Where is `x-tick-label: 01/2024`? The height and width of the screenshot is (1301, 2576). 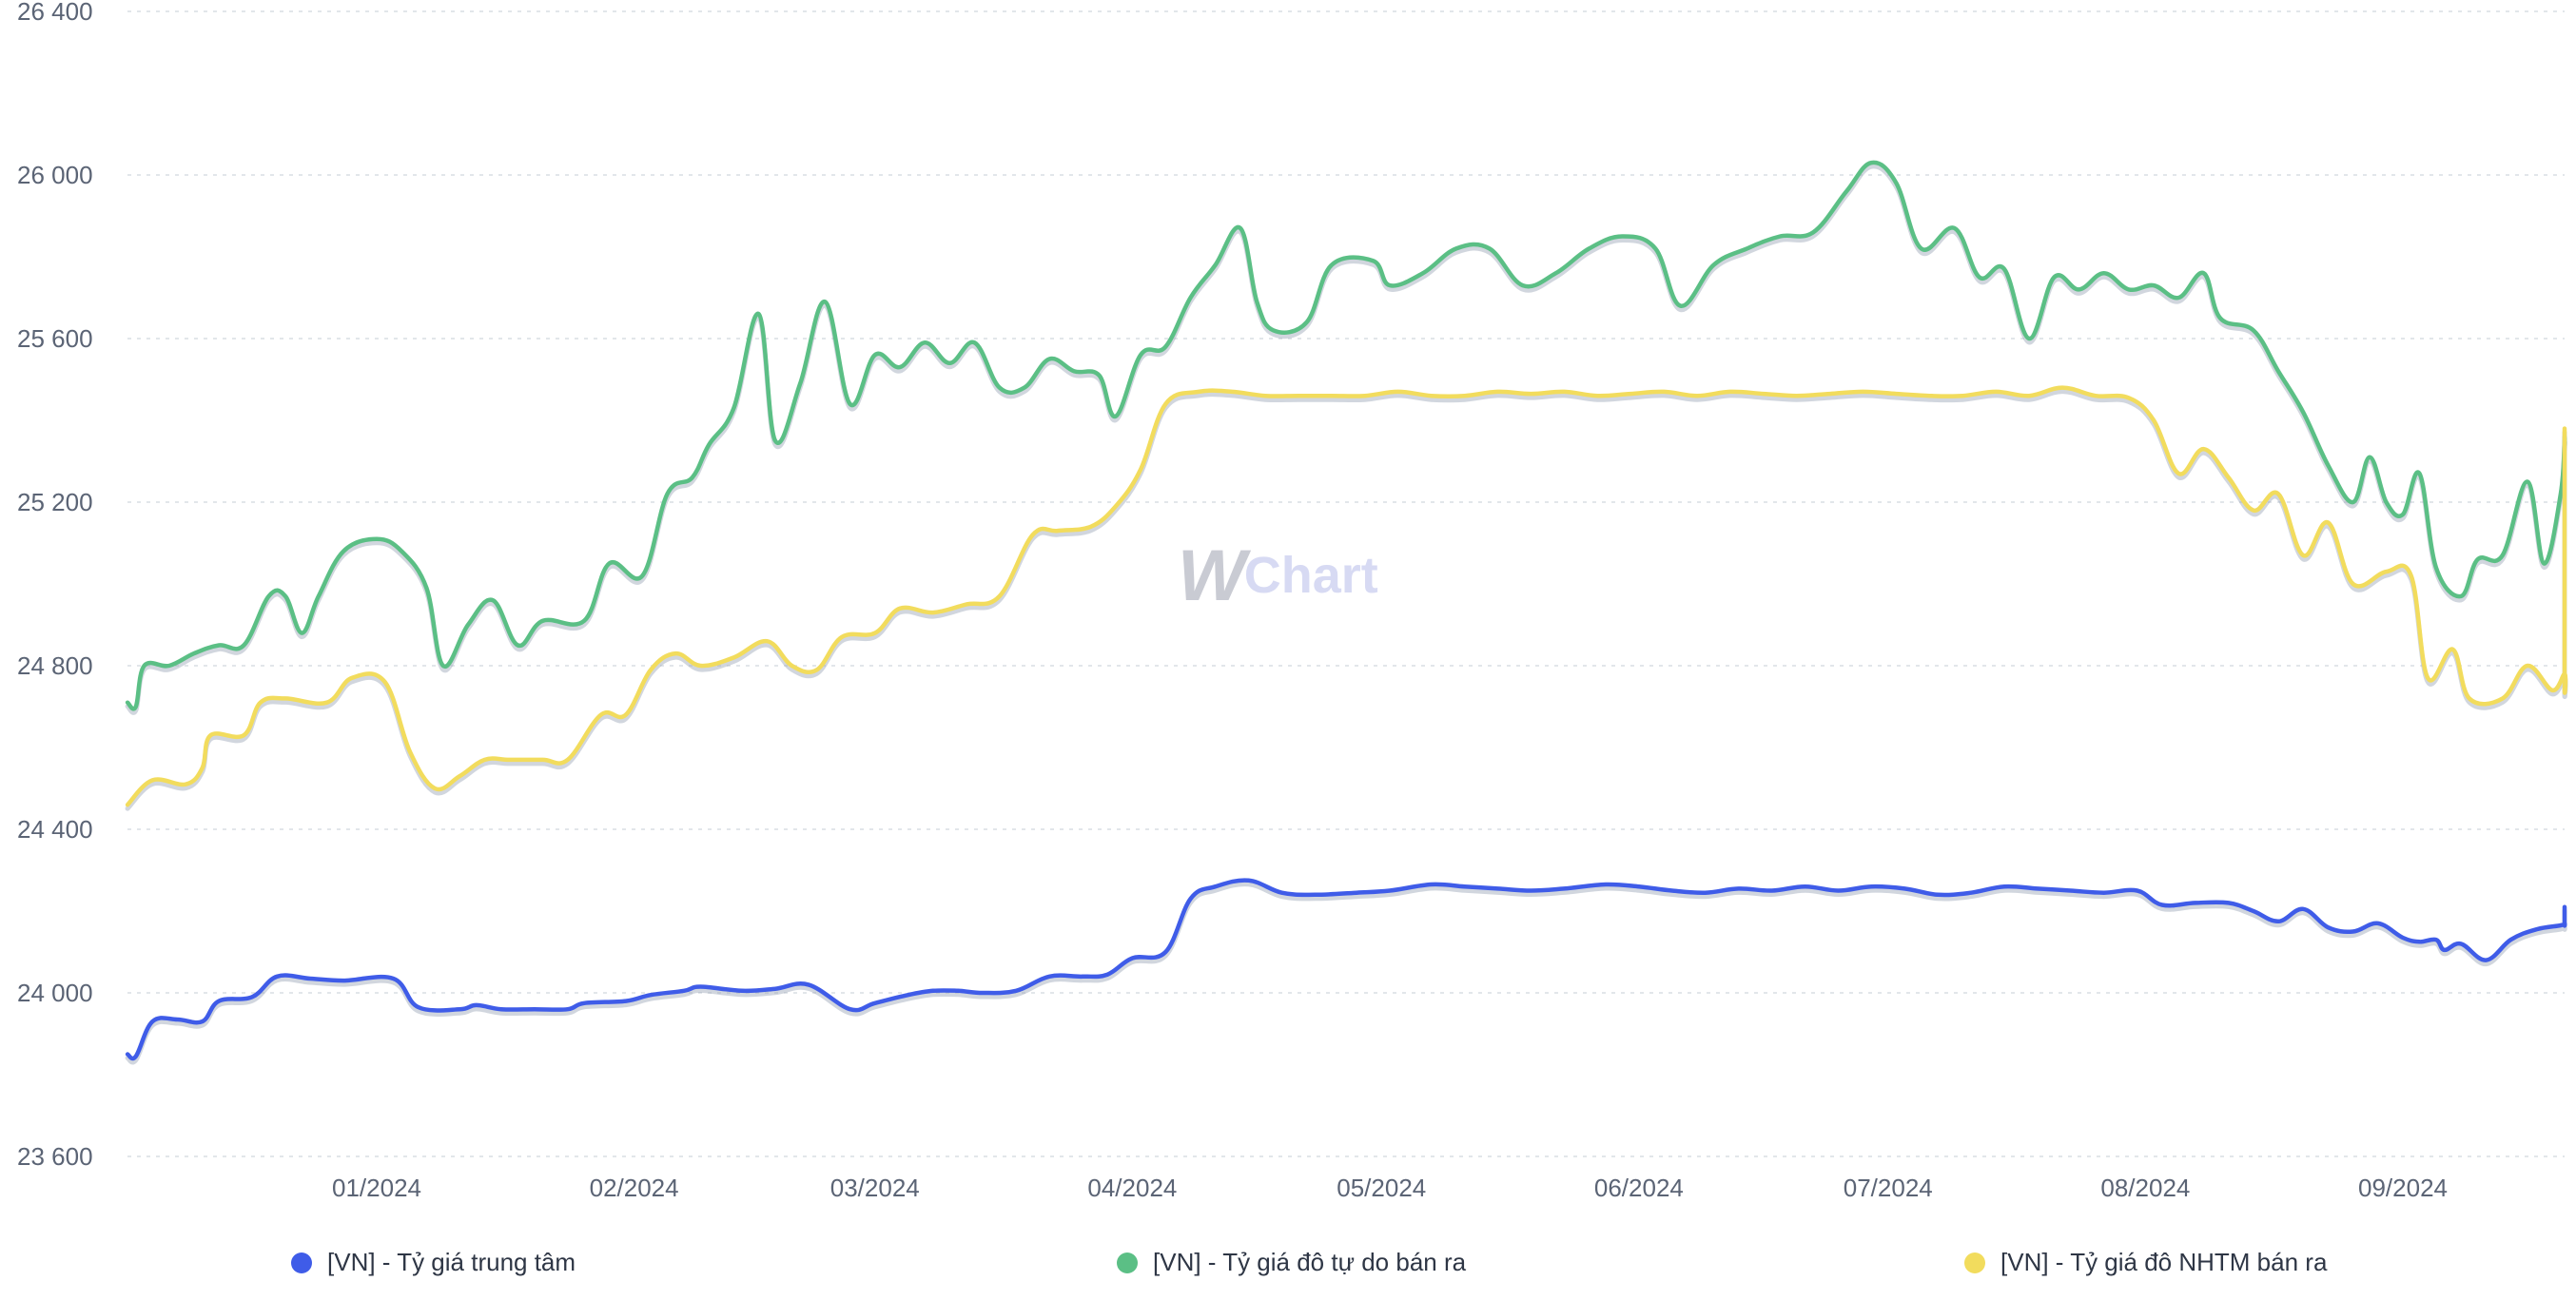 x-tick-label: 01/2024 is located at coordinates (377, 1188).